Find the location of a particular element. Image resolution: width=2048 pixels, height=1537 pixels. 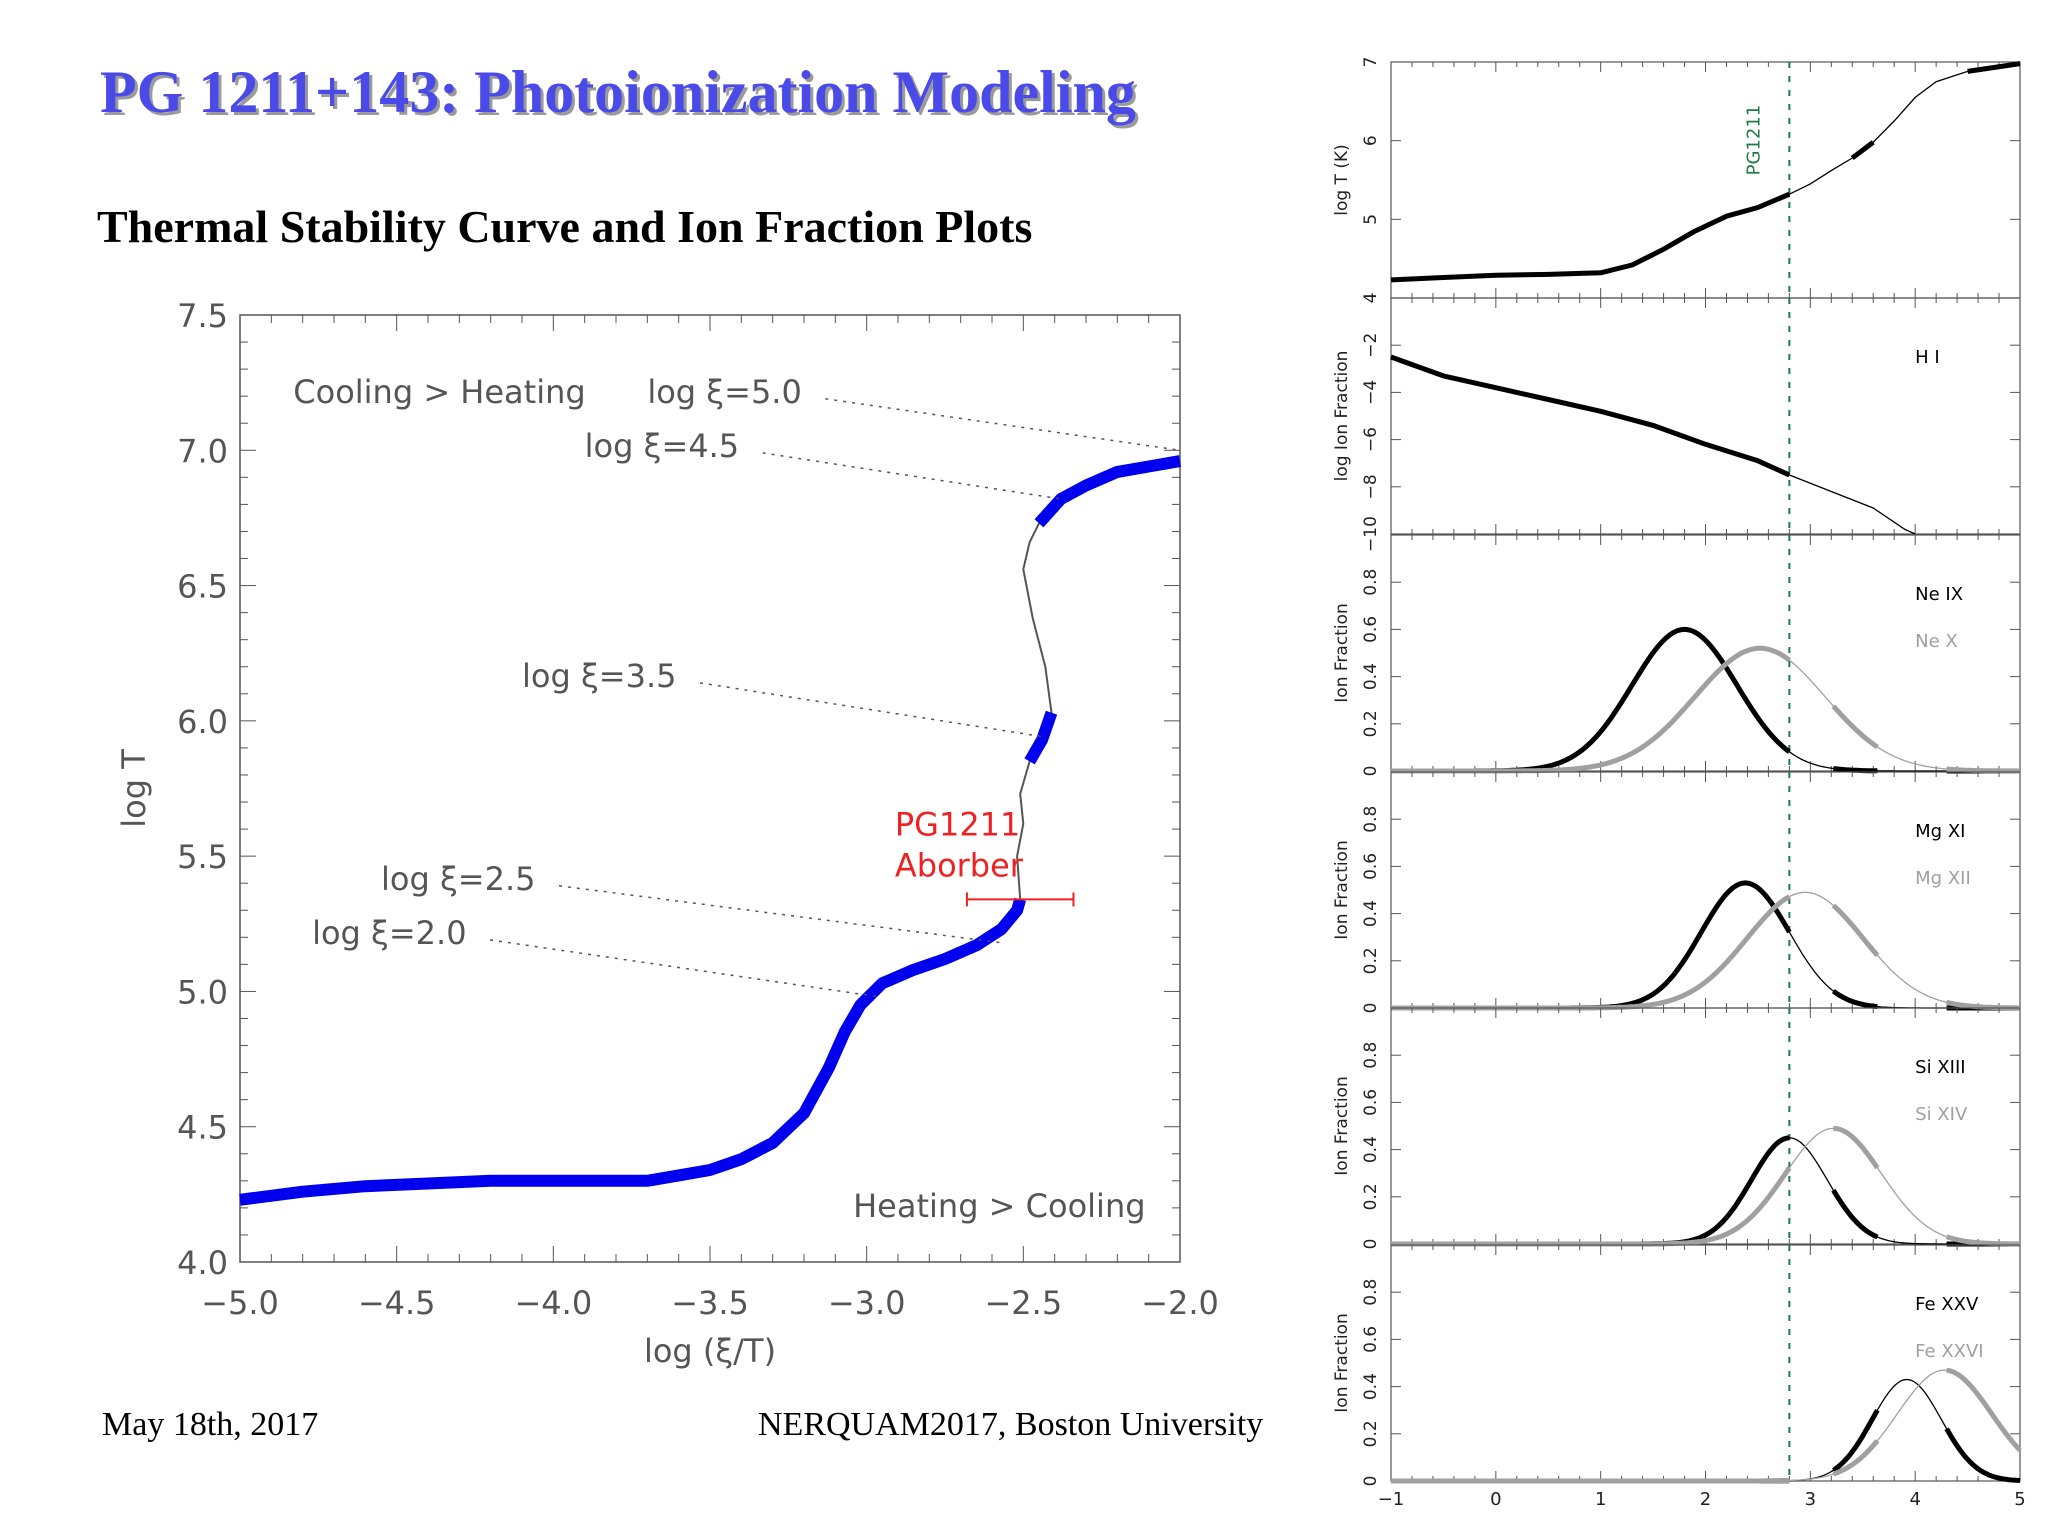

region-label: Heating > Cooling is located at coordinates (999, 1206).